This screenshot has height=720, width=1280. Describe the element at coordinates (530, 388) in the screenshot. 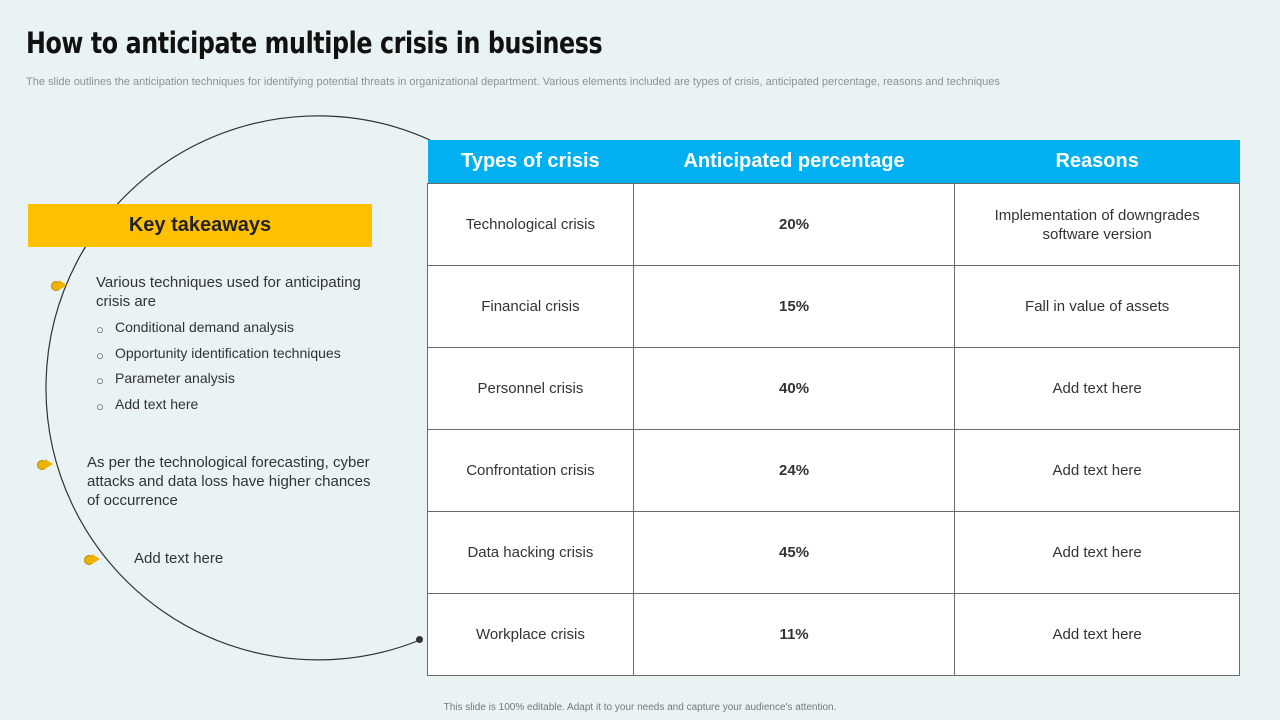

I see `crisis-type-cell: Personnel crisis` at that location.